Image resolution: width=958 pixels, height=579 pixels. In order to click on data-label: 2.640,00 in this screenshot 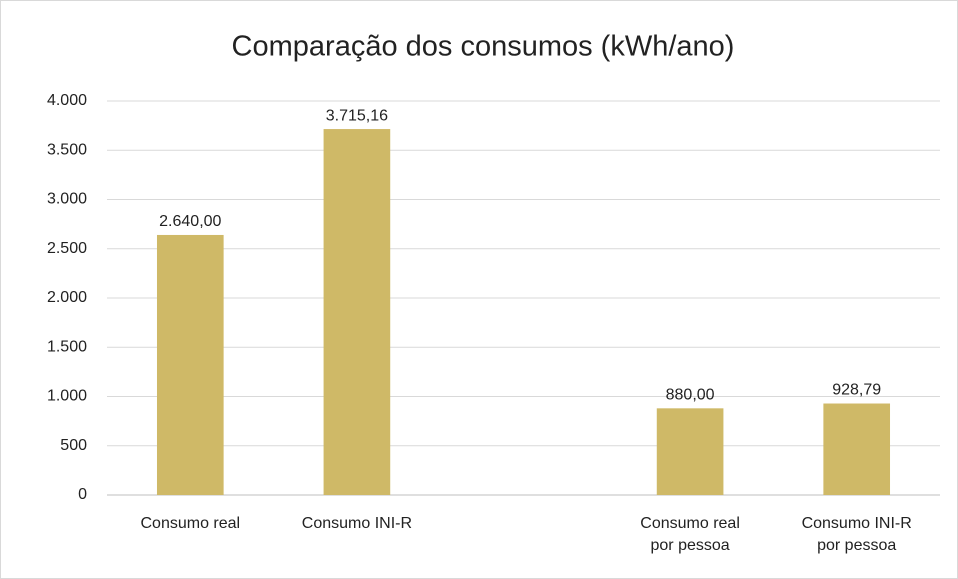, I will do `click(190, 221)`.